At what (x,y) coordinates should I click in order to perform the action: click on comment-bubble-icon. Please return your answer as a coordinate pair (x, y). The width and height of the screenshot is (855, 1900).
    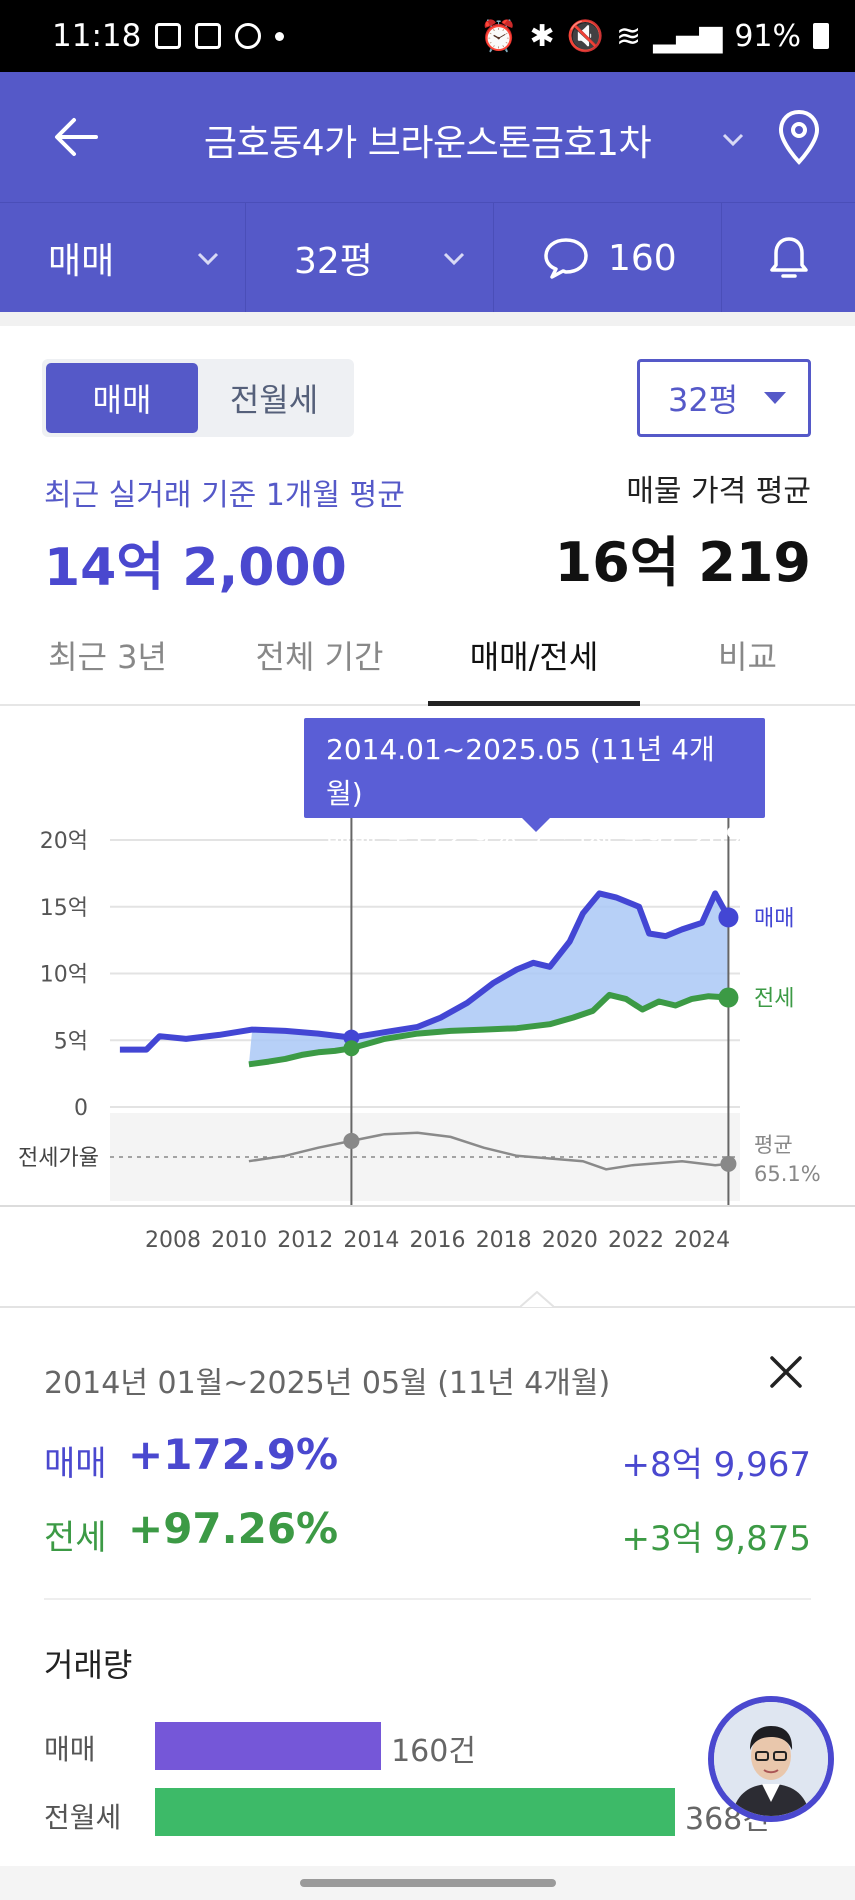
    Looking at the image, I should click on (566, 258).